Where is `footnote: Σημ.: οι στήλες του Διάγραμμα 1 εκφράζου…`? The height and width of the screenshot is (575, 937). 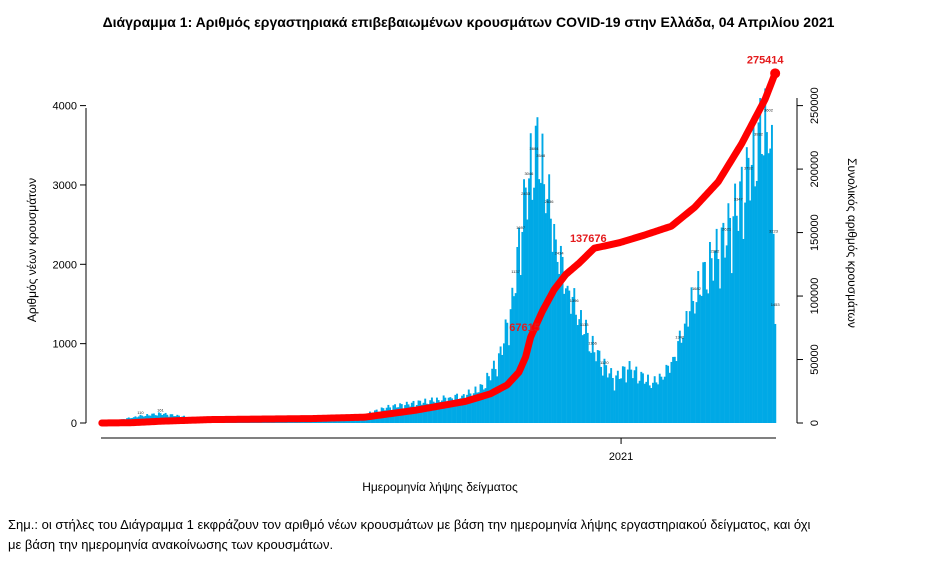
footnote: Σημ.: οι στήλες του Διάγραμμα 1 εκφράζου… is located at coordinates (468, 535).